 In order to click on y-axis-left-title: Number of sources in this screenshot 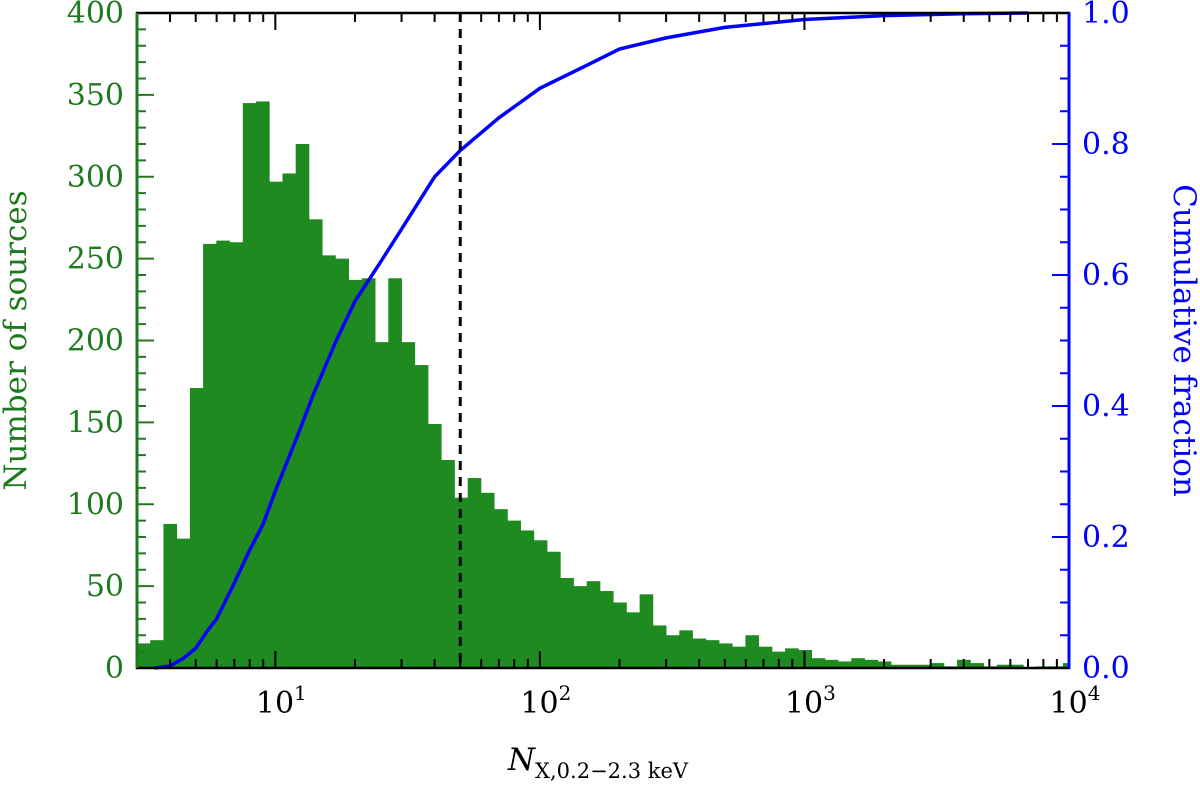, I will do `click(17, 340)`.